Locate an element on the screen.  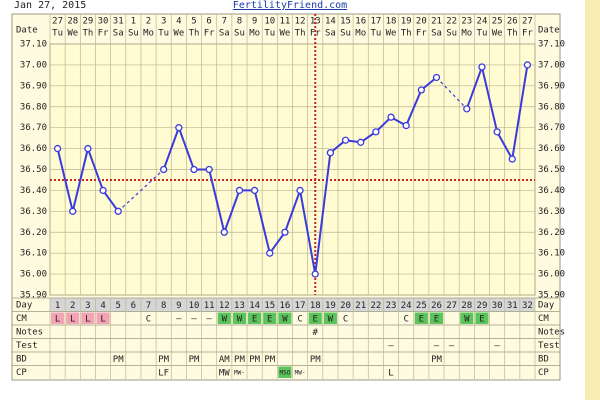
cell-text: 12 is located at coordinates (224, 306).